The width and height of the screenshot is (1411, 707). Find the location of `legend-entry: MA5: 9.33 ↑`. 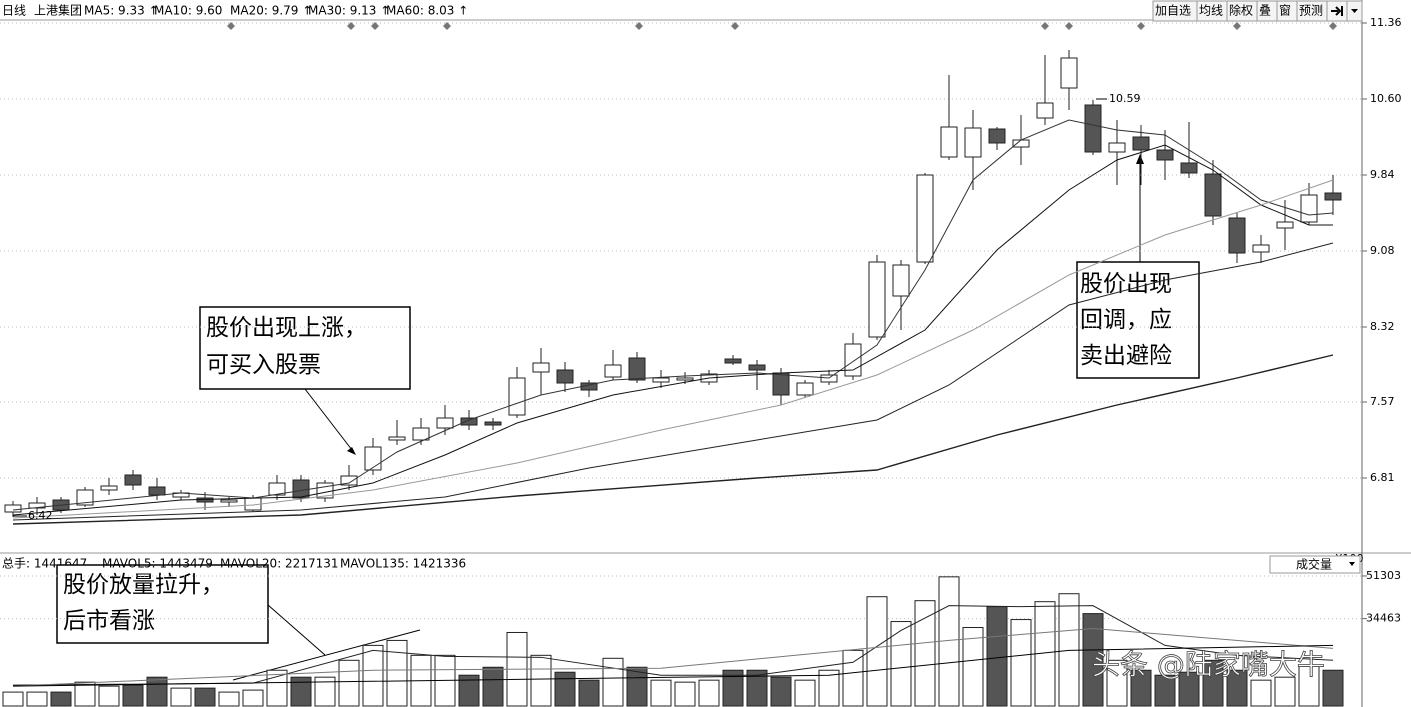

legend-entry: MA5: 9.33 ↑ is located at coordinates (121, 11).